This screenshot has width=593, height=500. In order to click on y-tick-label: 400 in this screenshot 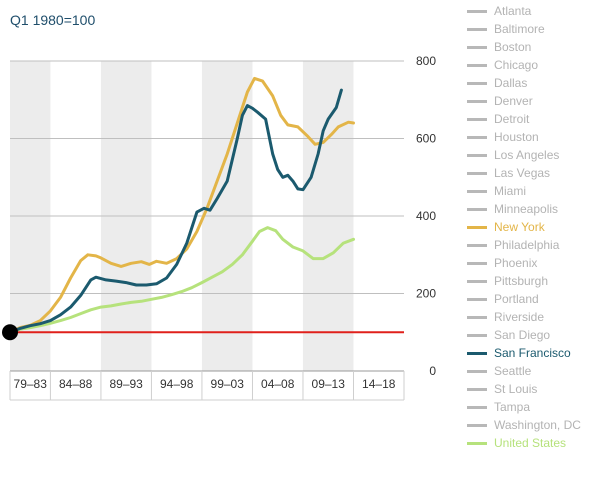, I will do `click(426, 216)`.